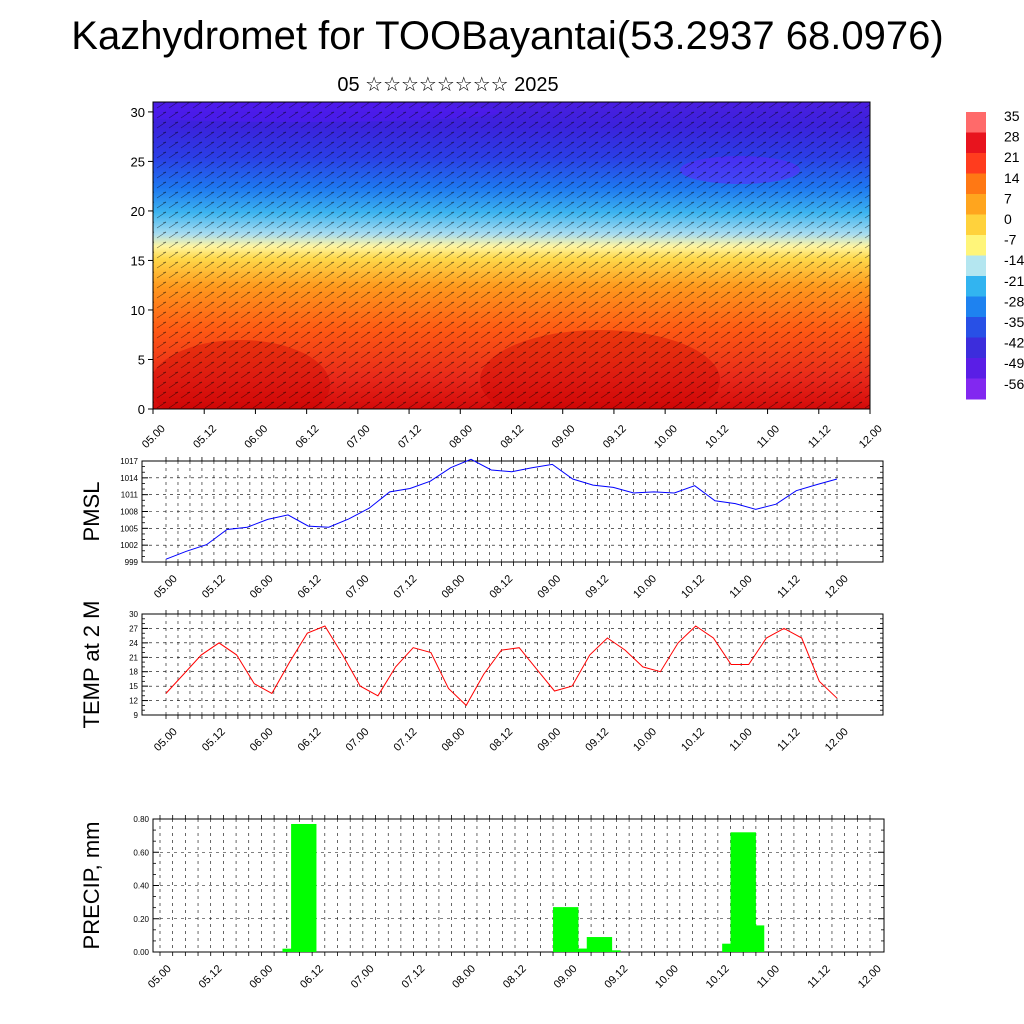 The height and width of the screenshot is (1024, 1024). Describe the element at coordinates (461, 437) in the screenshot. I see `heatmap-xtick-label: 08.00` at that location.